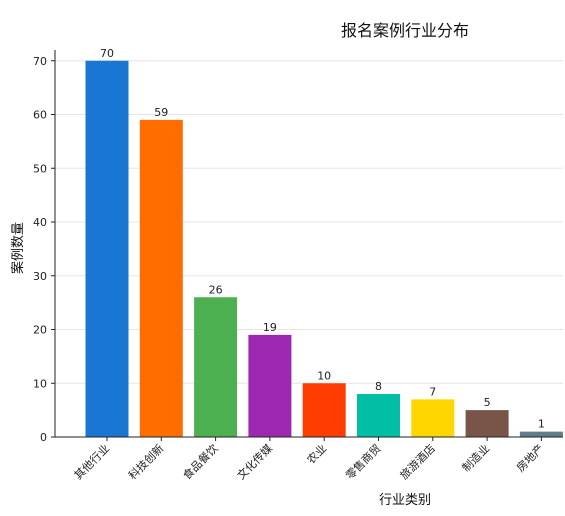 The image size is (565, 516). I want to click on bar-value-label: 19, so click(270, 327).